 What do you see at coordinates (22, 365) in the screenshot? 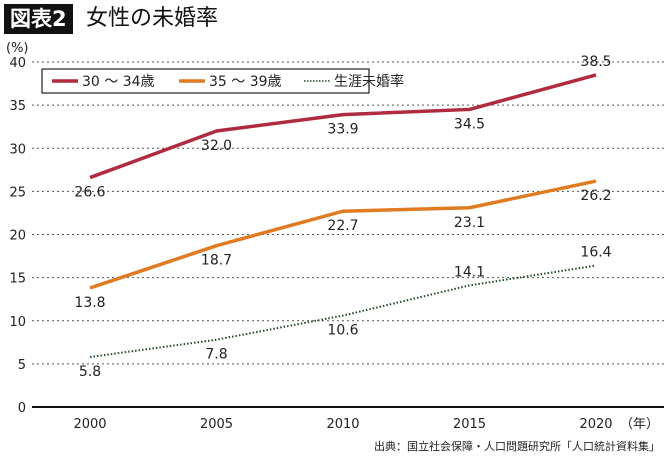
I see `y-tick-label: 5` at bounding box center [22, 365].